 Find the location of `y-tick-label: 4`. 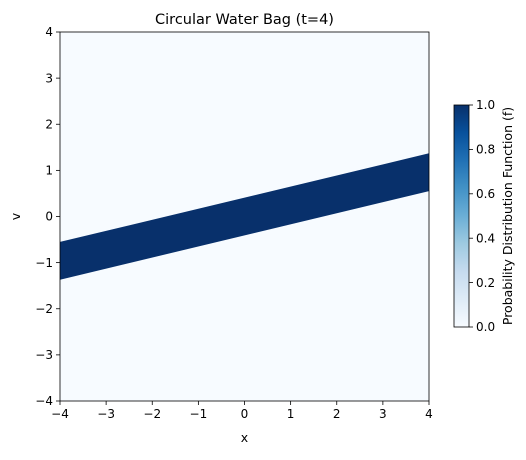

y-tick-label: 4 is located at coordinates (49, 32).